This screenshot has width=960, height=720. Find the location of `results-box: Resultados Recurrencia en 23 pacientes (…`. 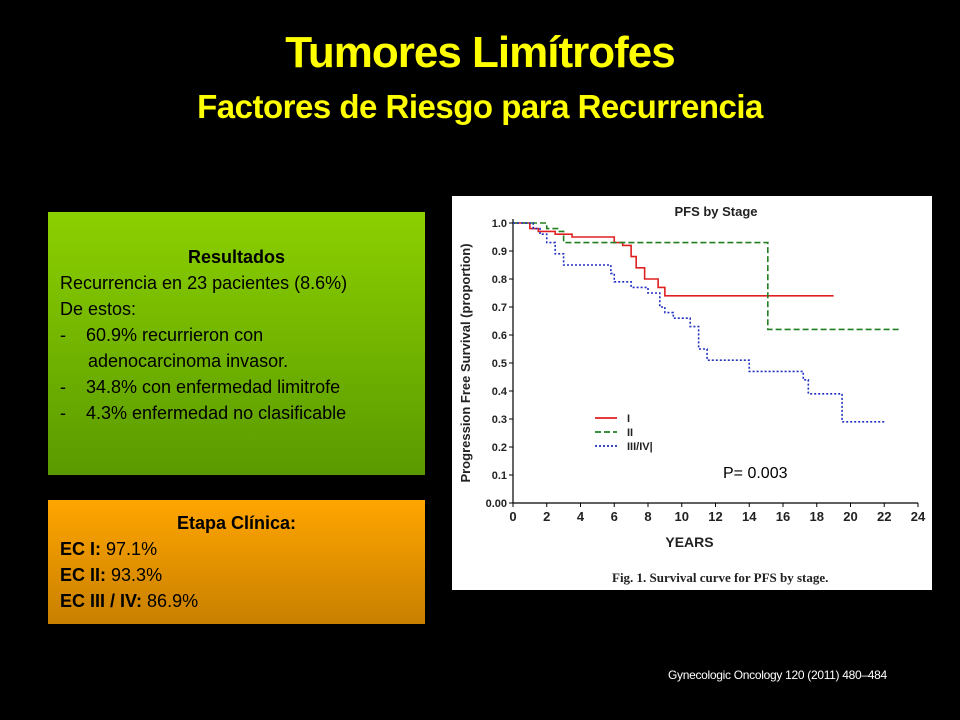

results-box: Resultados Recurrencia en 23 pacientes (… is located at coordinates (236, 343).